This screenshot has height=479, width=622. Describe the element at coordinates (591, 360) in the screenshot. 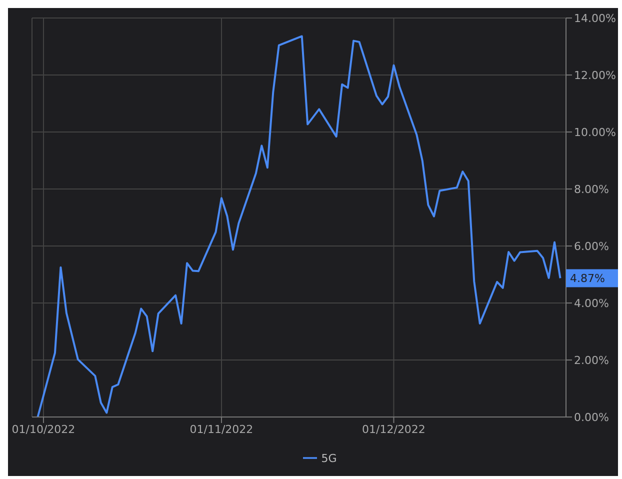

I see `y-tick-label: 2.00%` at that location.